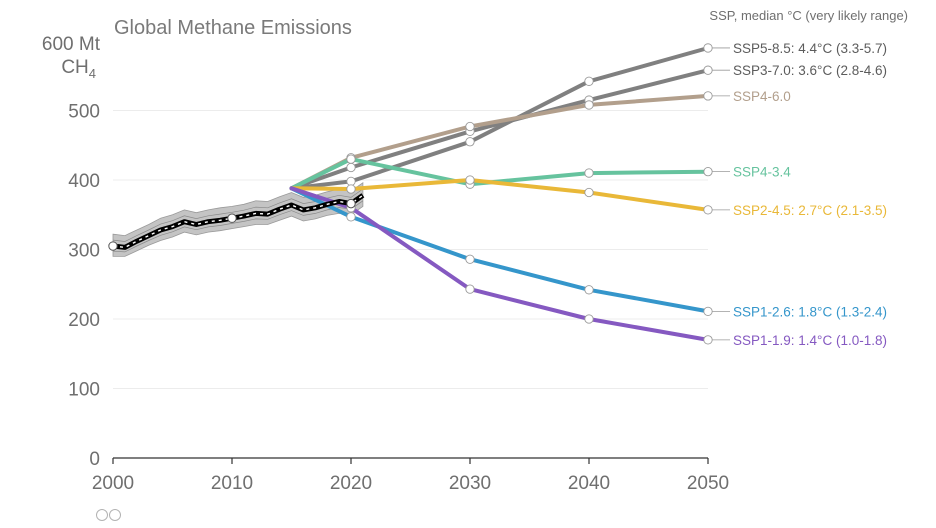 This screenshot has height=528, width=936. I want to click on y-tick-label: 500, so click(84, 112).